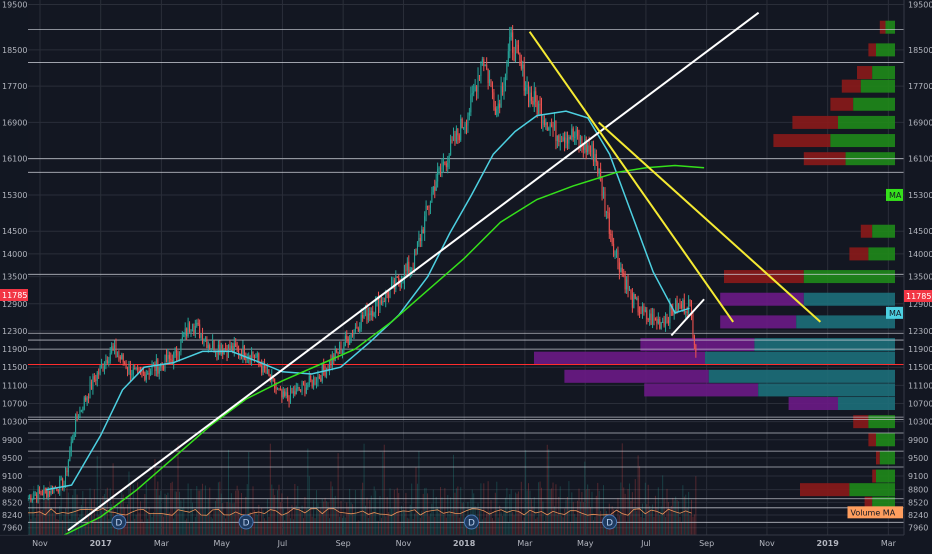 The width and height of the screenshot is (932, 554). I want to click on left-price-axis-background, so click(14, 267).